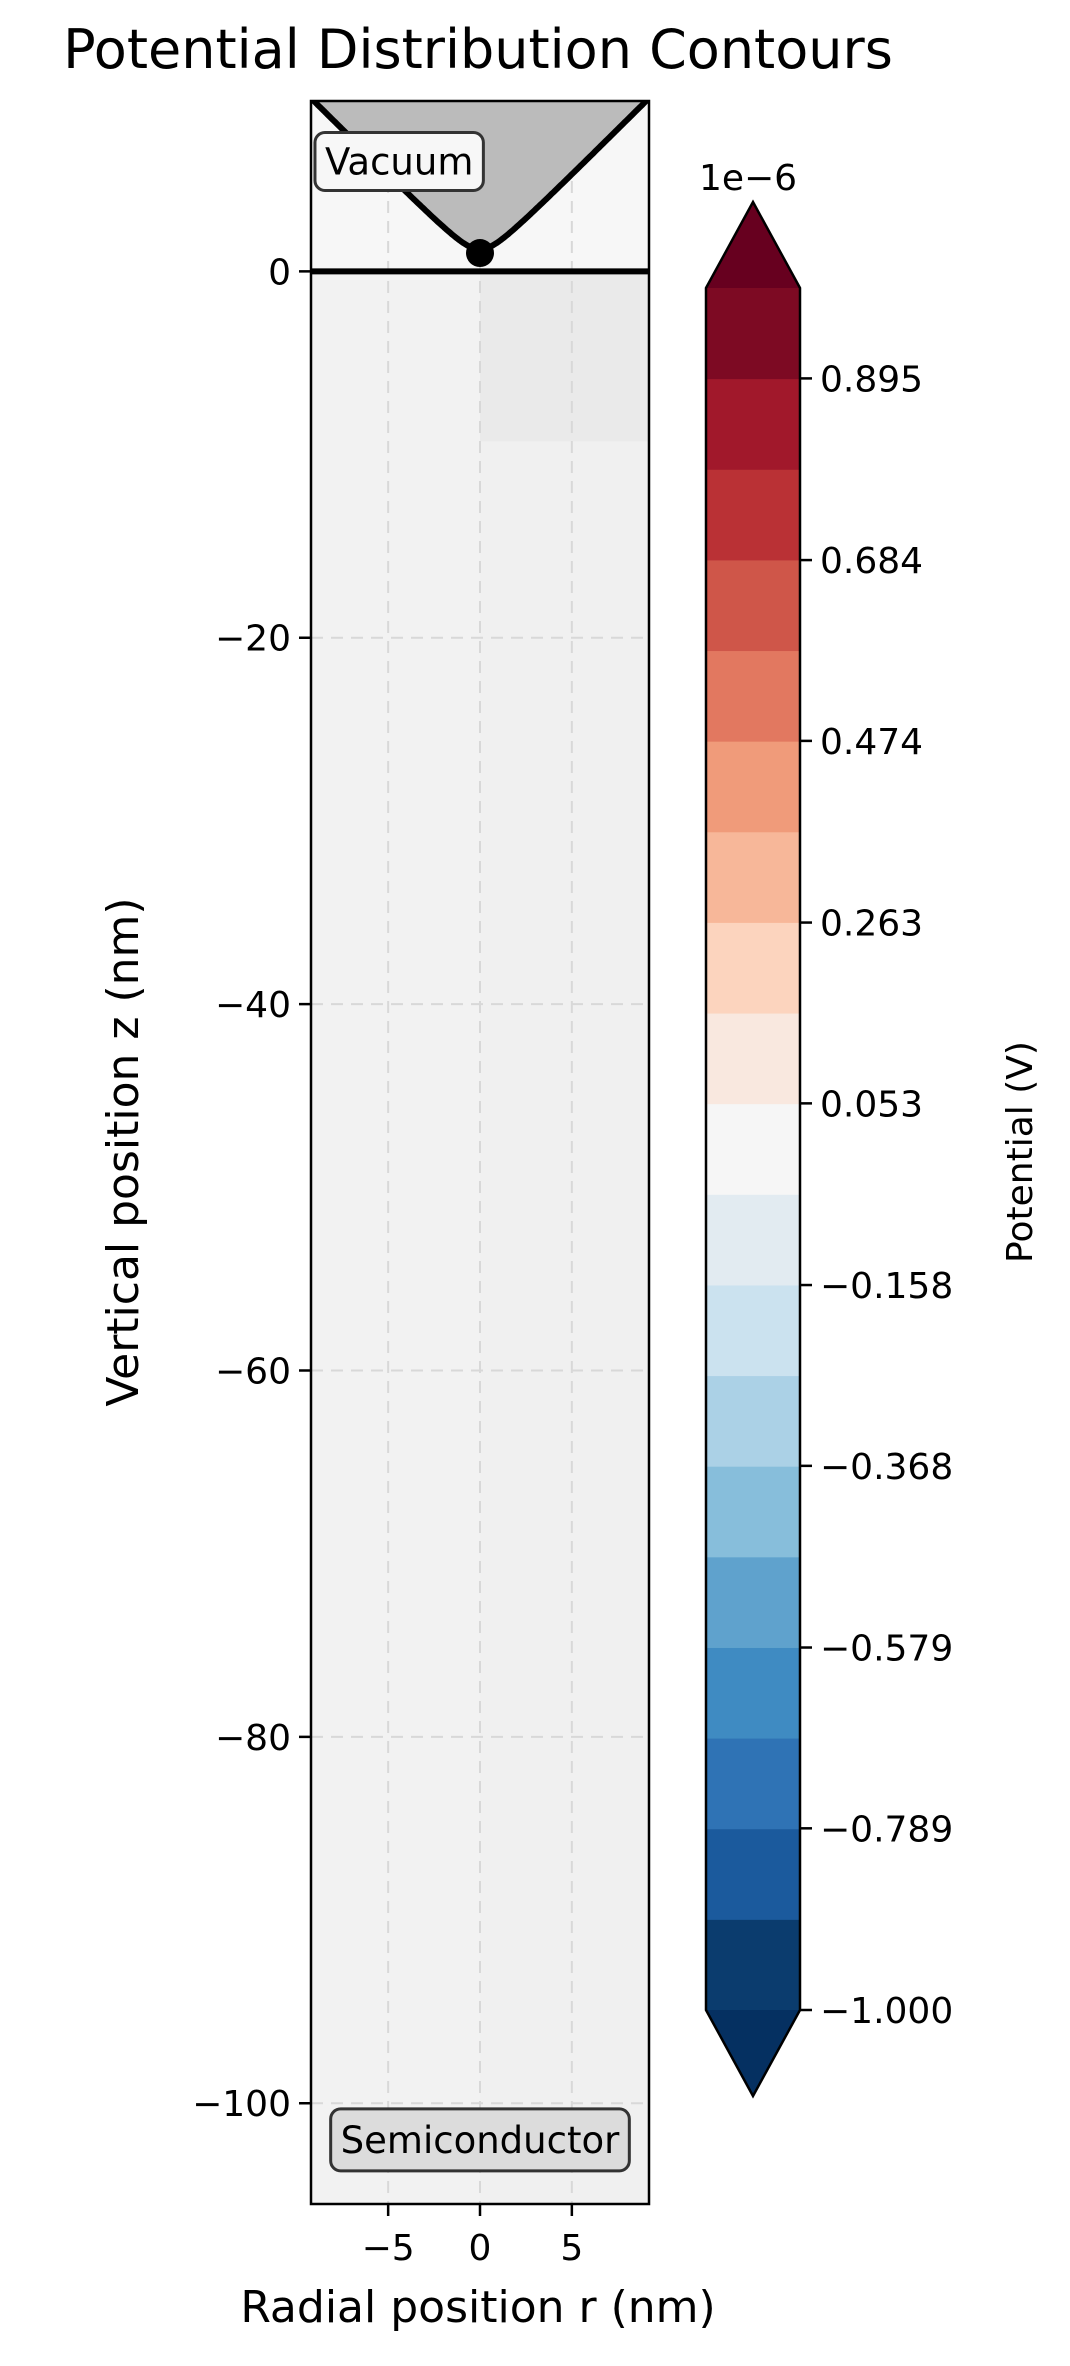 The height and width of the screenshot is (2366, 1070). I want to click on vacuum-label-text: Vacuum, so click(399, 161).